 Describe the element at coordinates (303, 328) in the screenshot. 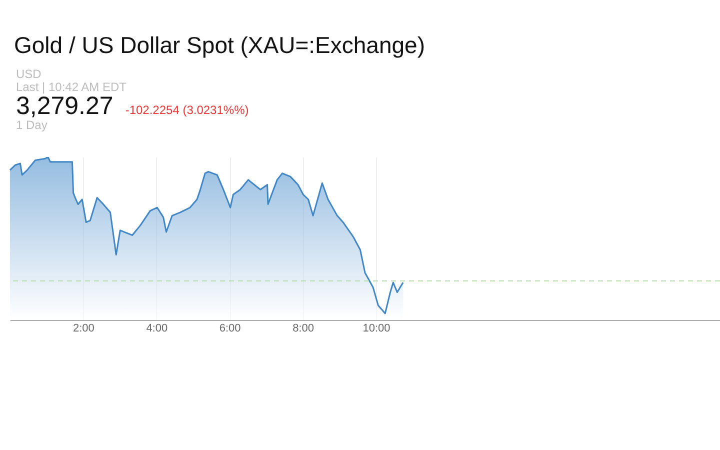

I see `x-tick-label: 8:00` at that location.